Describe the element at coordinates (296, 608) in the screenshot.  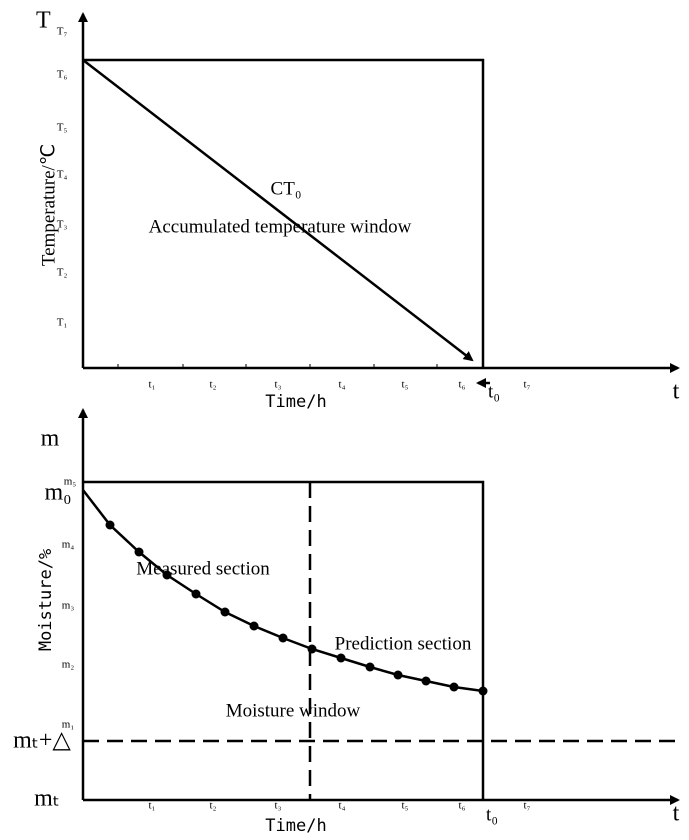
I see `points` at that location.